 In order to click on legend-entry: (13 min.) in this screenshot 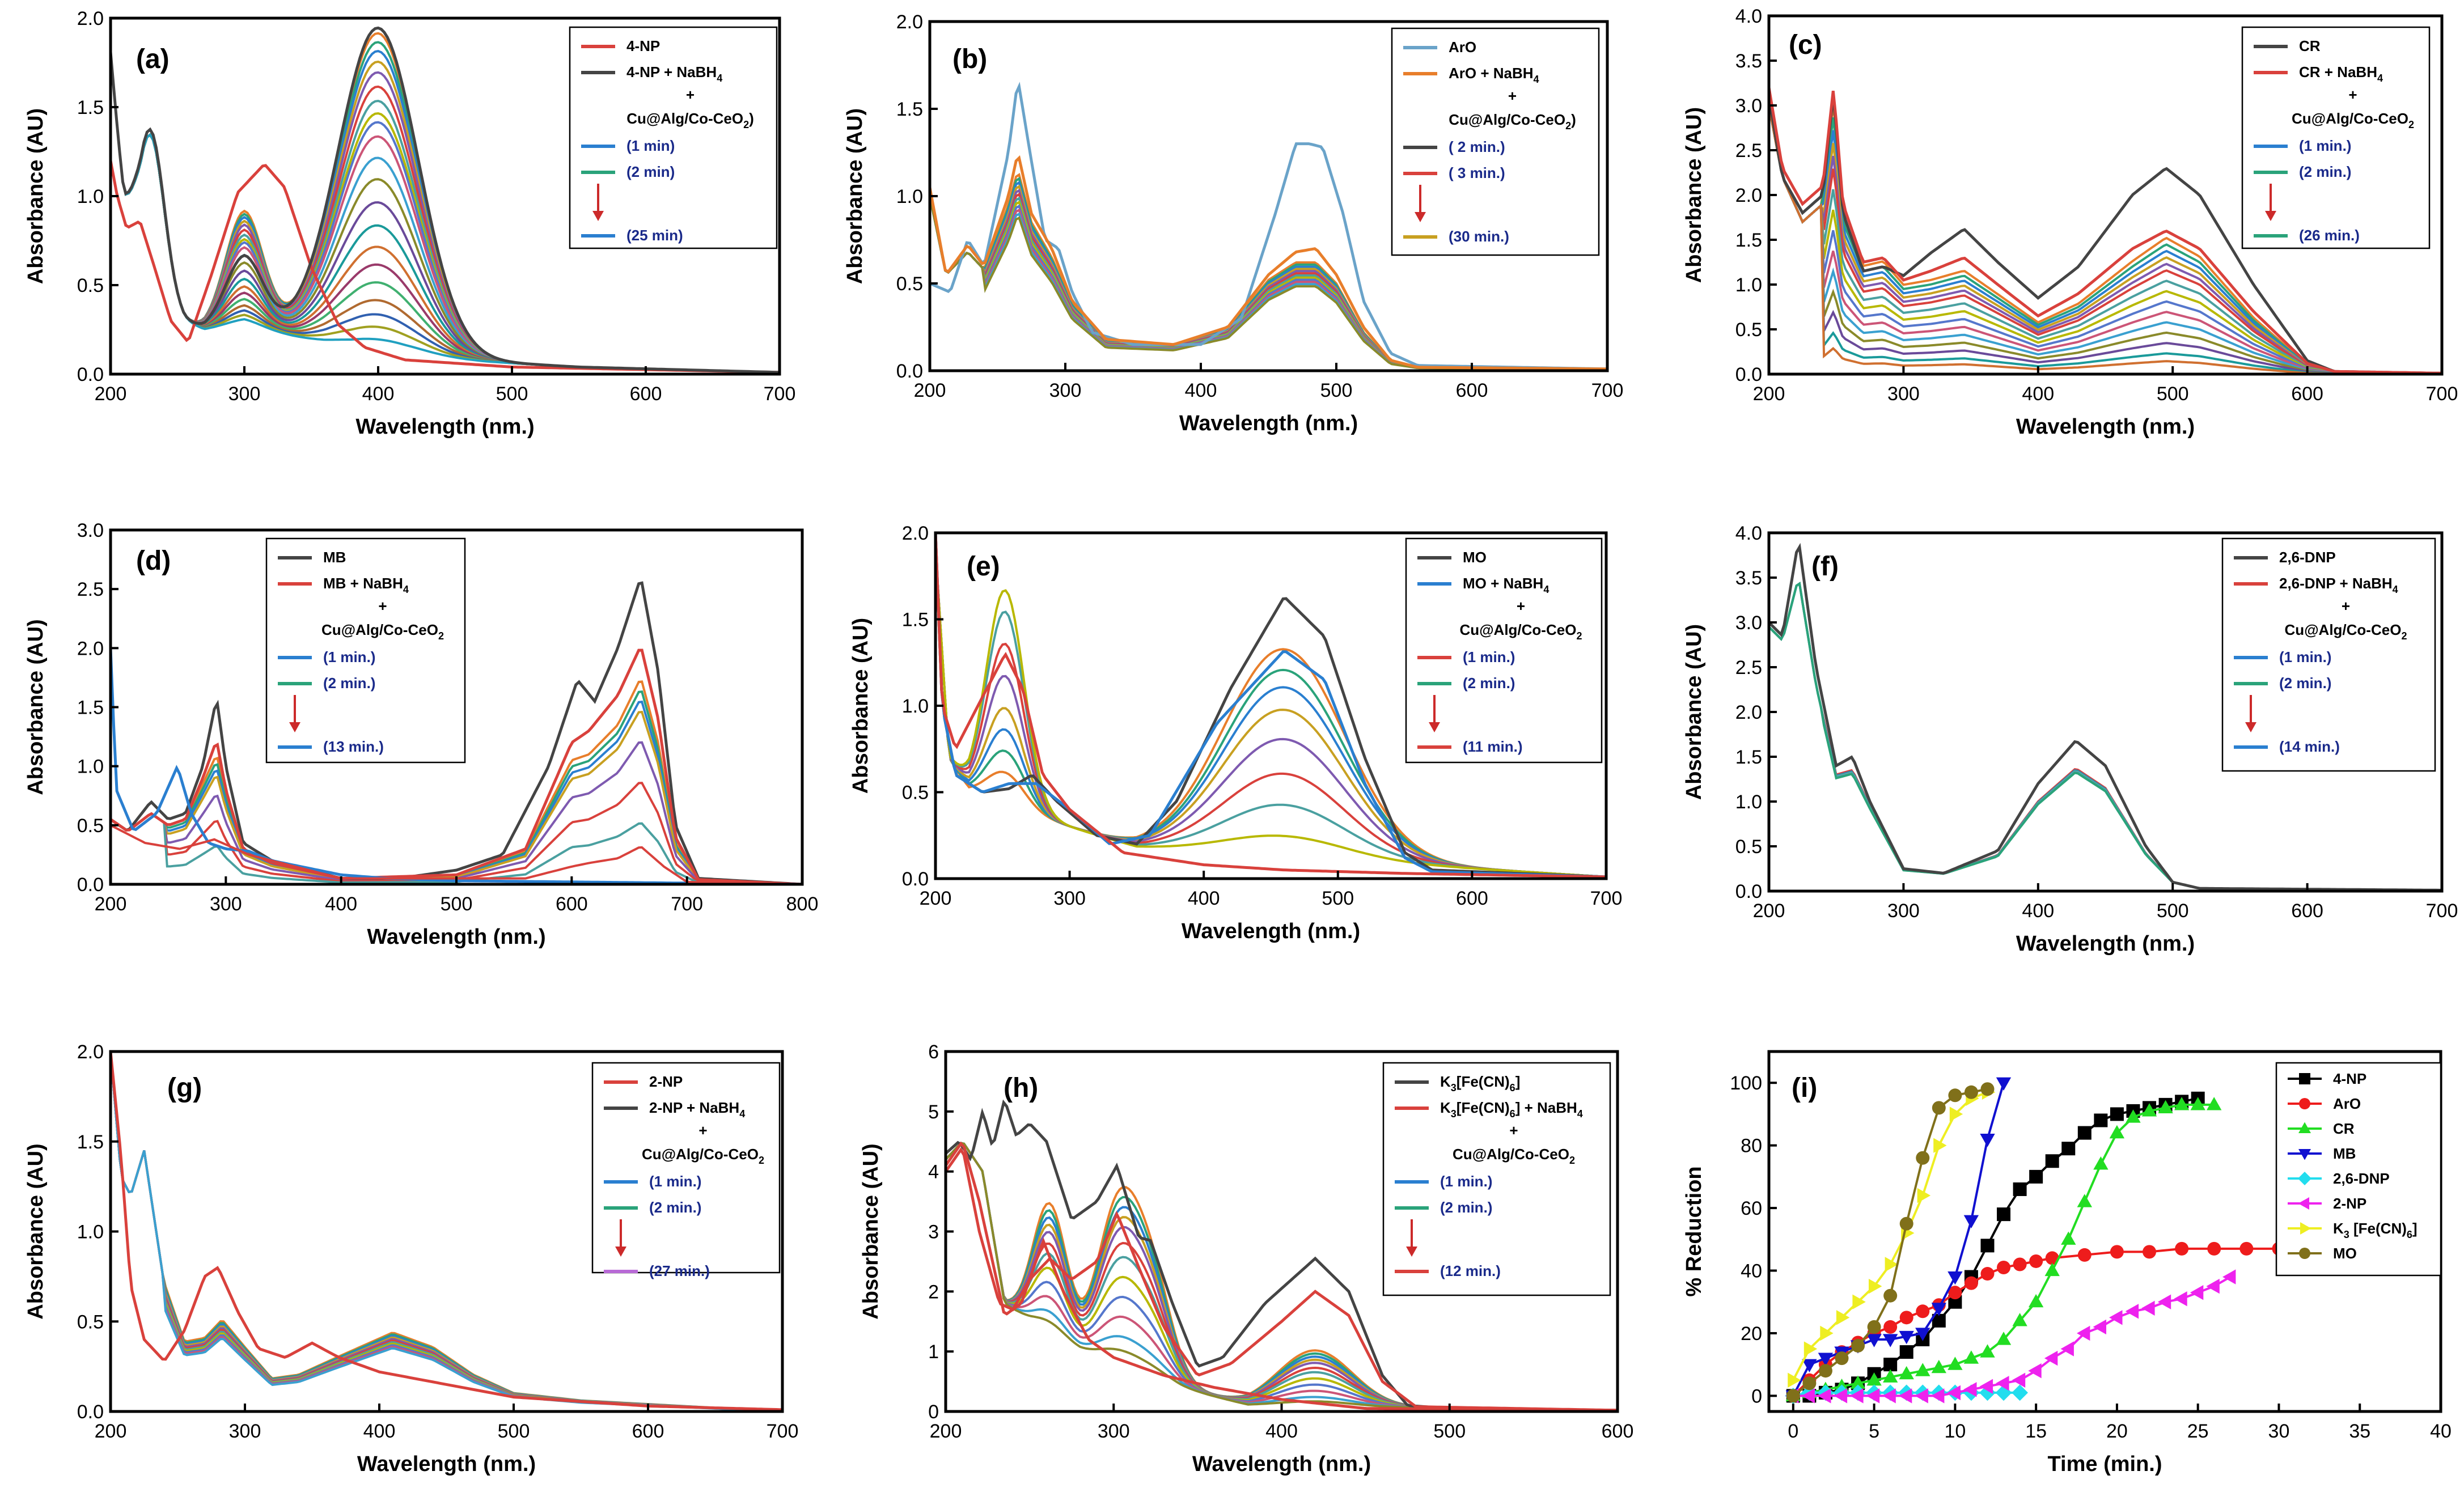, I will do `click(331, 746)`.